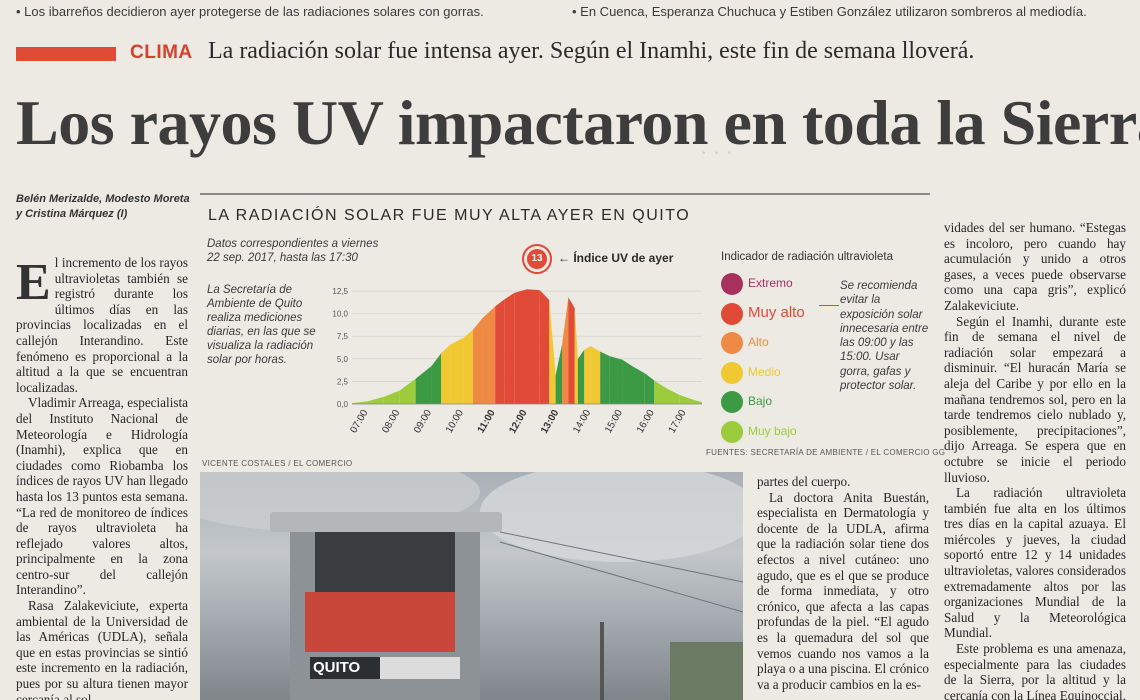 The image size is (1140, 700). Describe the element at coordinates (829, 305) in the screenshot. I see `recommendation-arrow` at that location.